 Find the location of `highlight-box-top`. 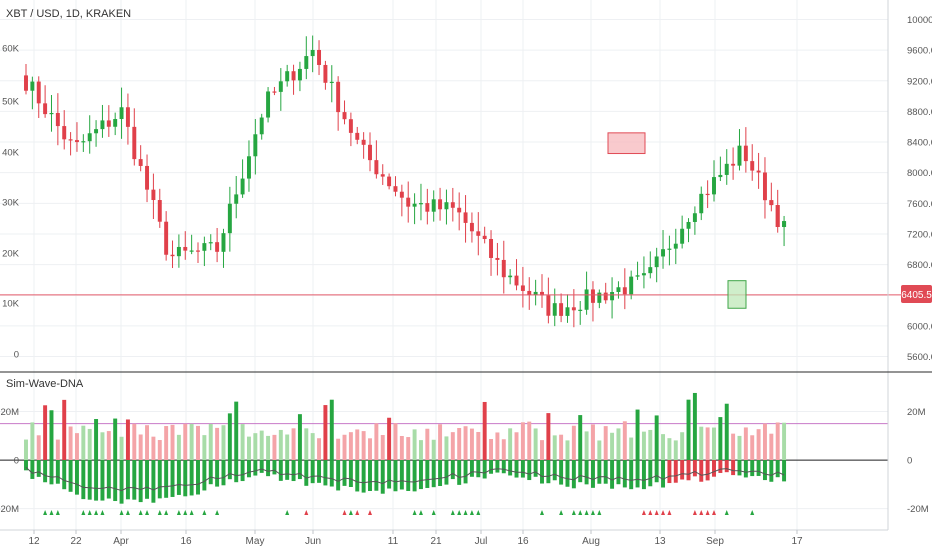

highlight-box-top is located at coordinates (626, 143).